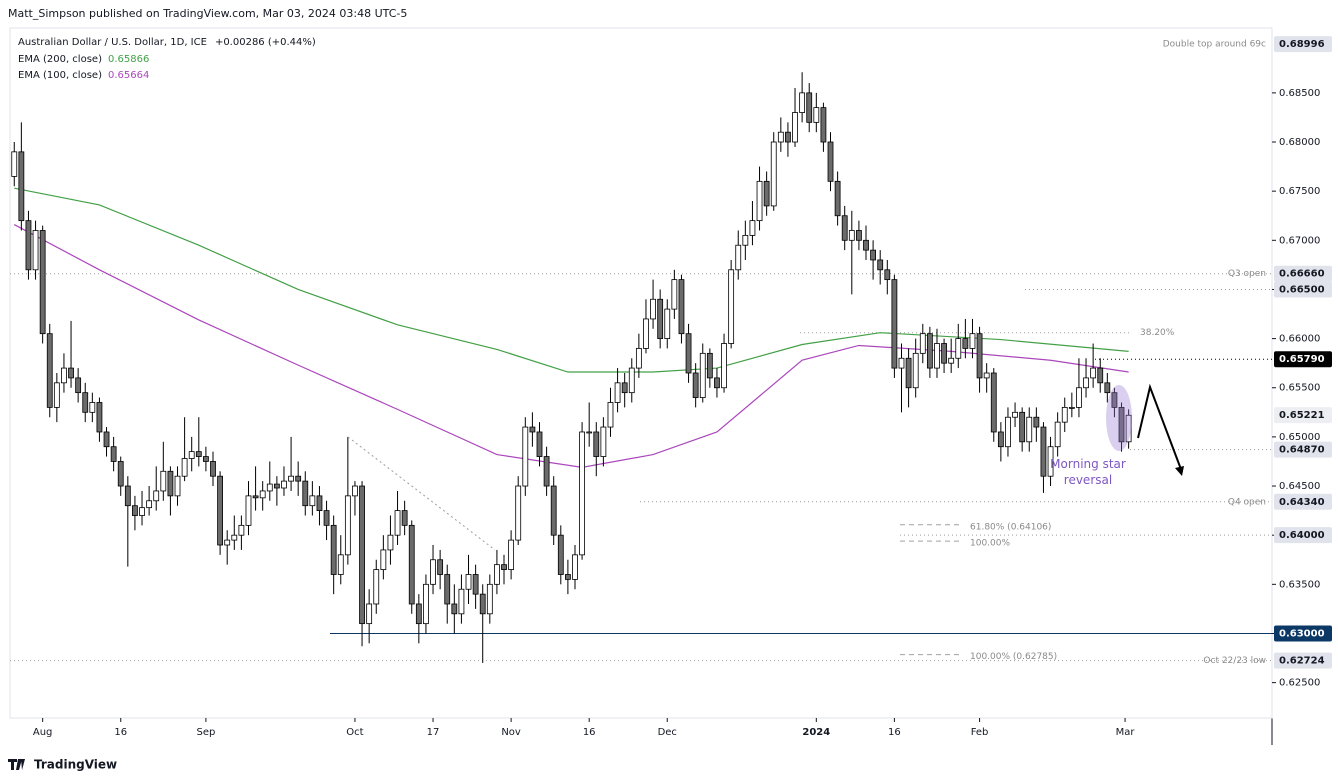  Describe the element at coordinates (1299, 683) in the screenshot. I see `y-tick-label: 0.62500` at that location.